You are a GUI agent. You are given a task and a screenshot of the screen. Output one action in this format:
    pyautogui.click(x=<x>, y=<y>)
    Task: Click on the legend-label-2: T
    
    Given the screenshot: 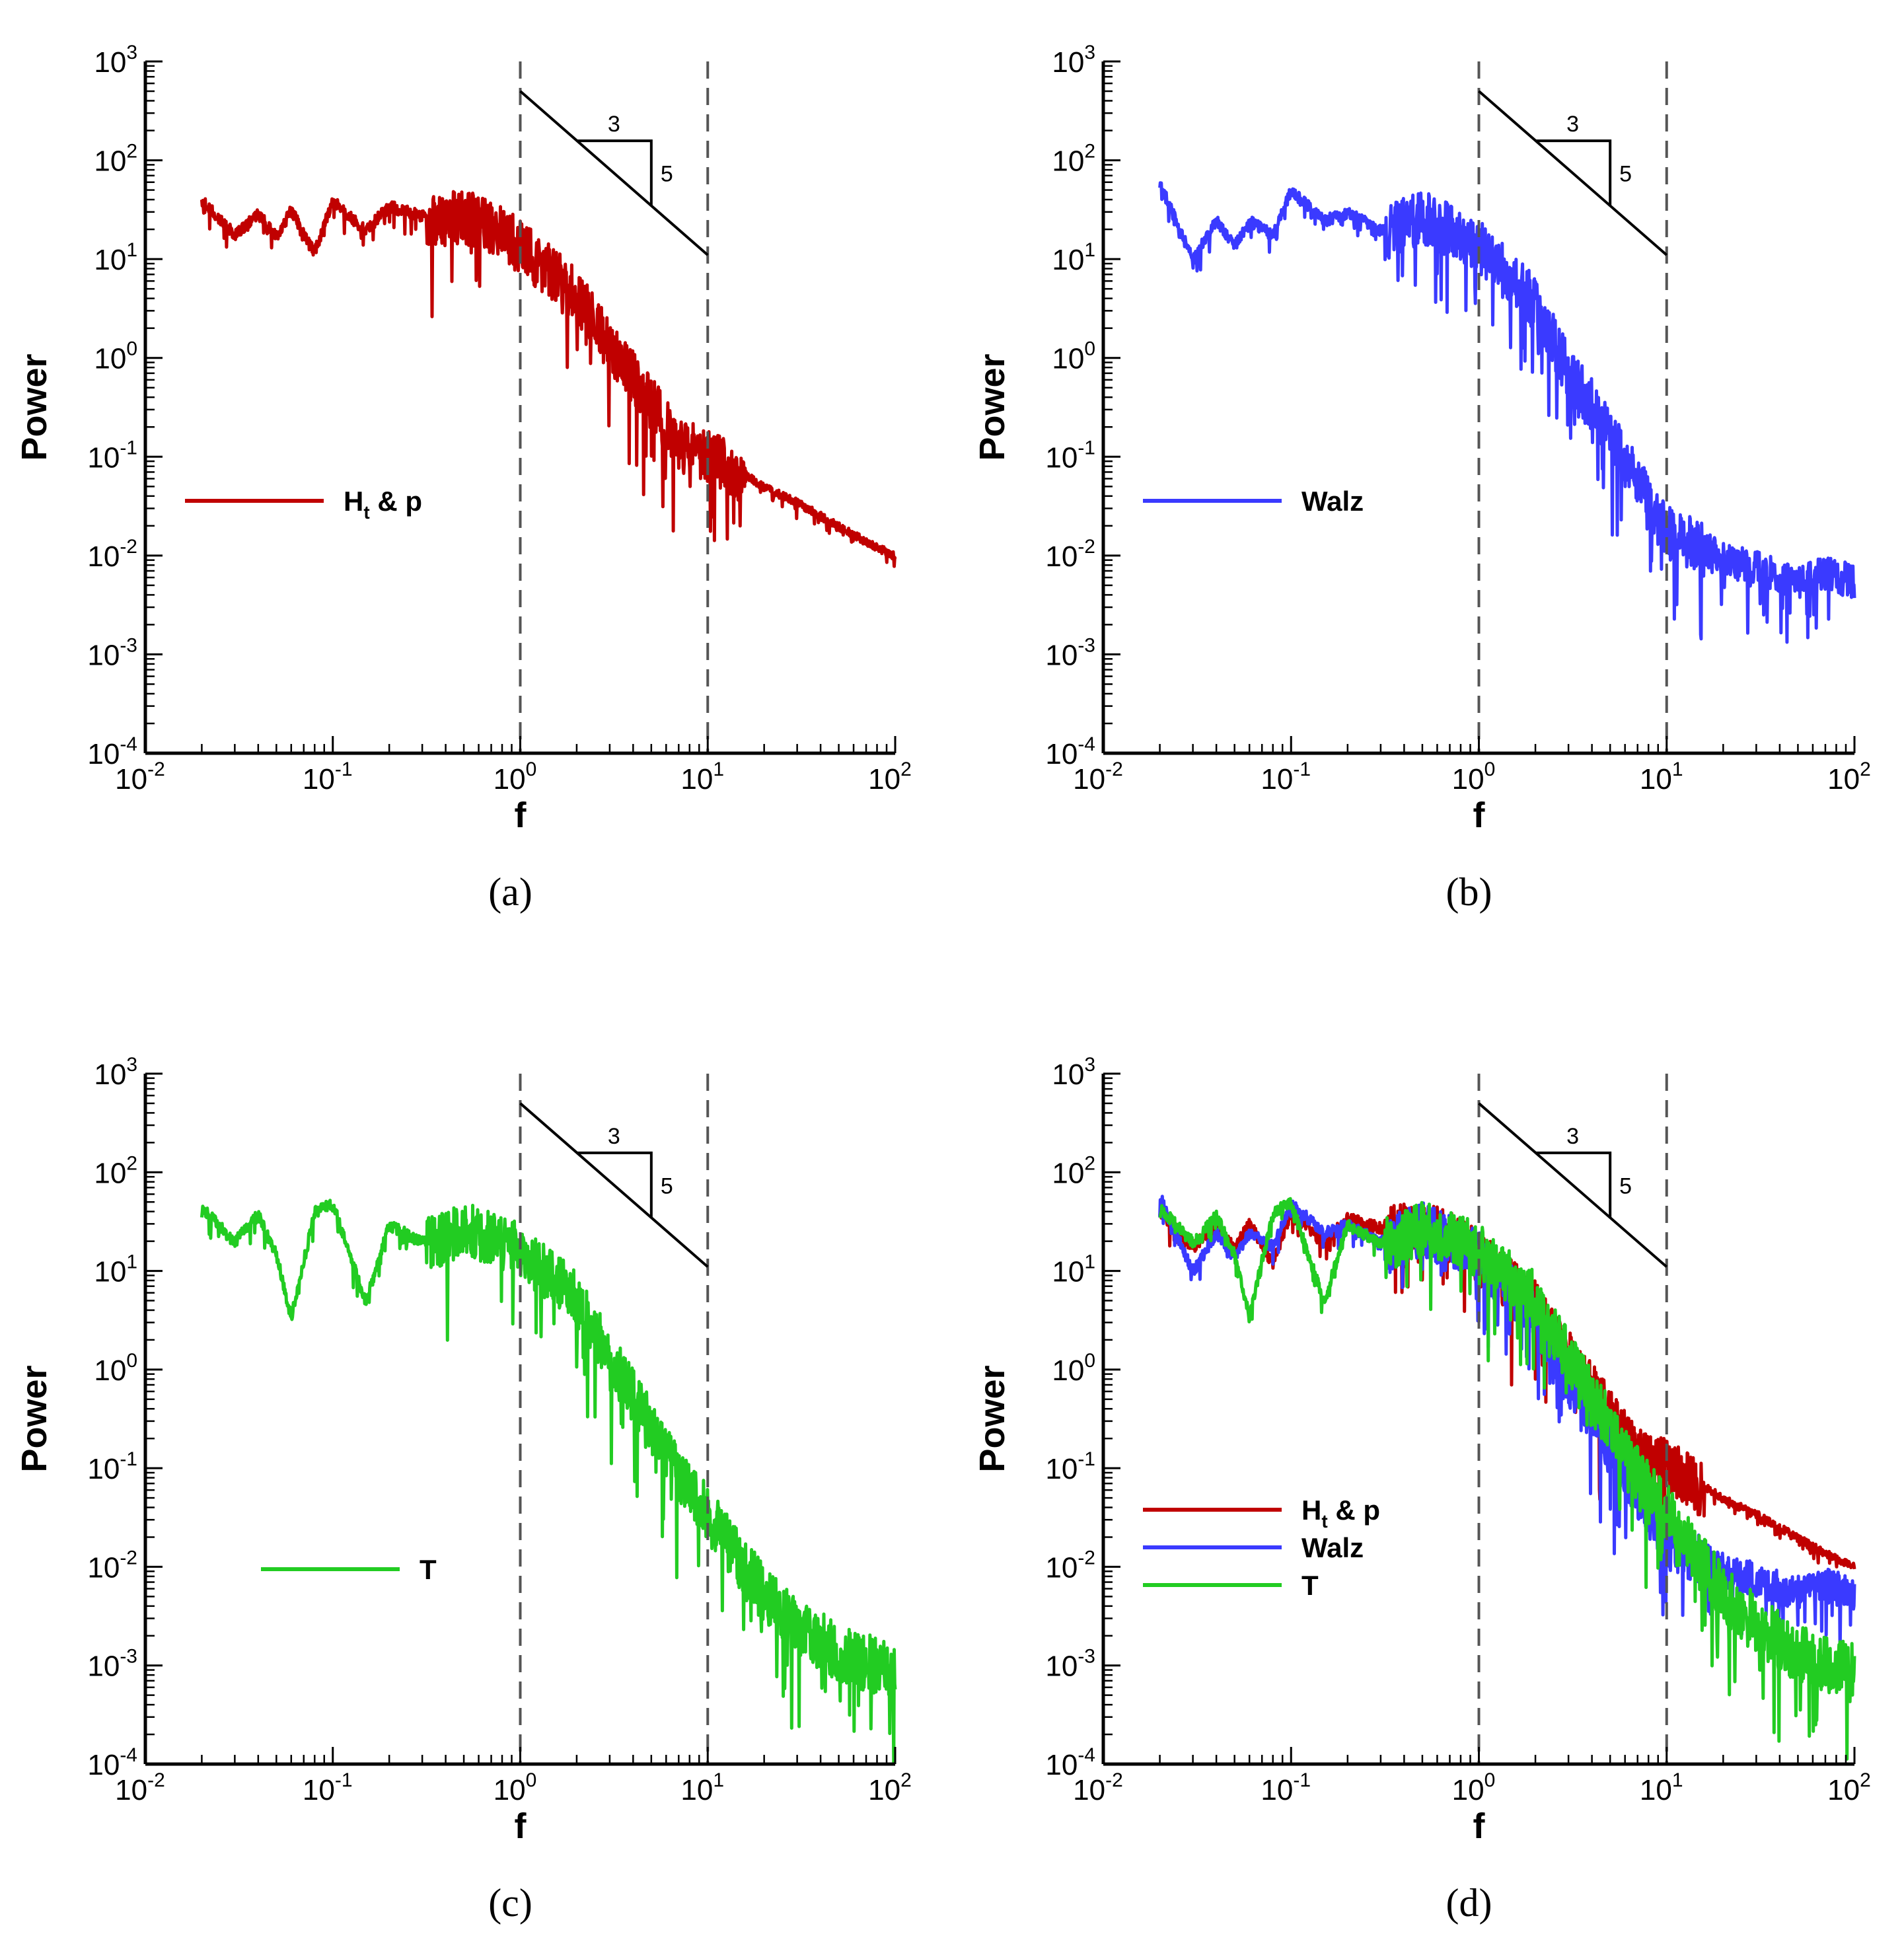 What is the action you would take?
    pyautogui.click(x=1310, y=1586)
    